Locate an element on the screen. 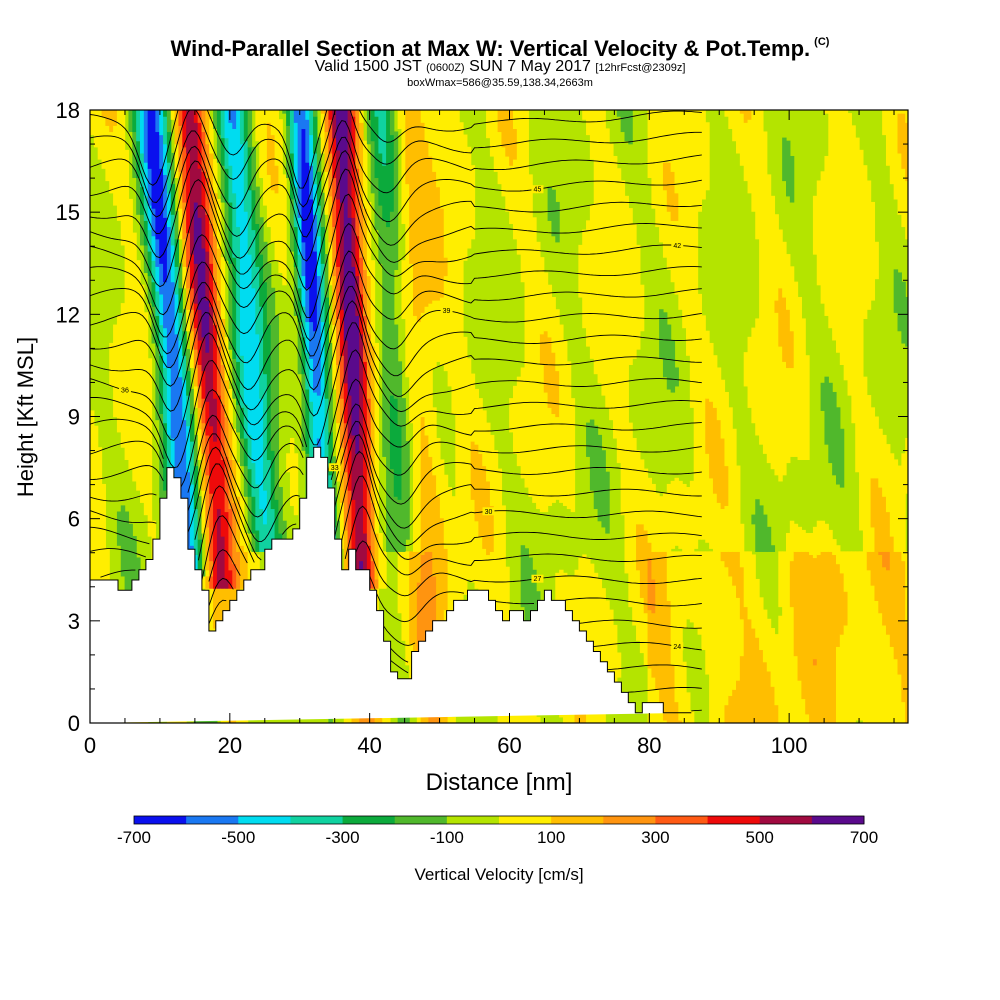 The width and height of the screenshot is (1000, 1000). x-tick-label: 20 is located at coordinates (230, 745).